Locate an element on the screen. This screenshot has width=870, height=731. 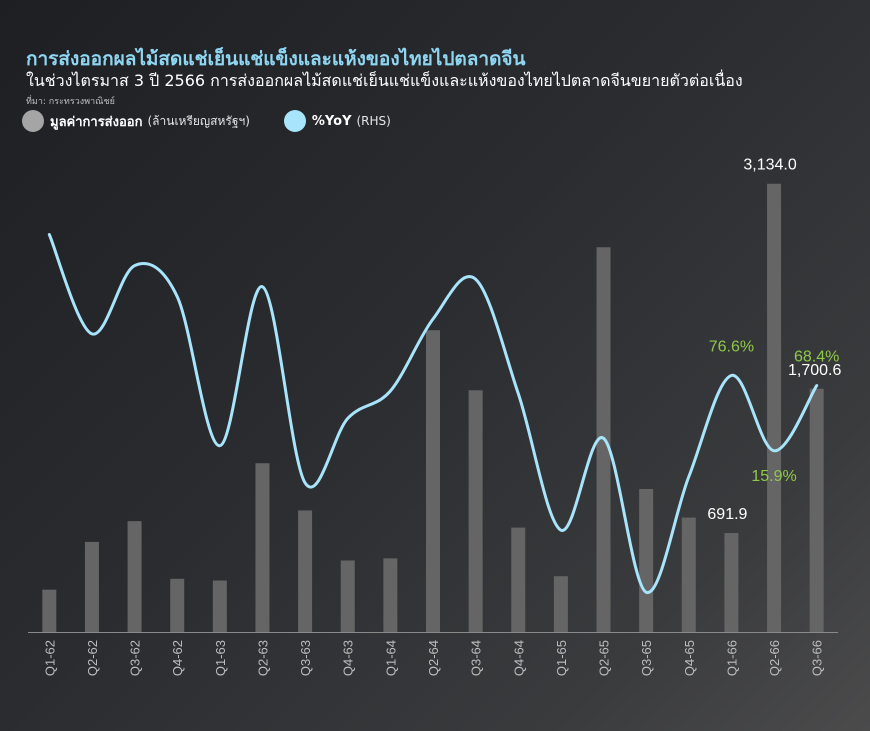
yoy-value-label: 68.4% is located at coordinates (816, 357).